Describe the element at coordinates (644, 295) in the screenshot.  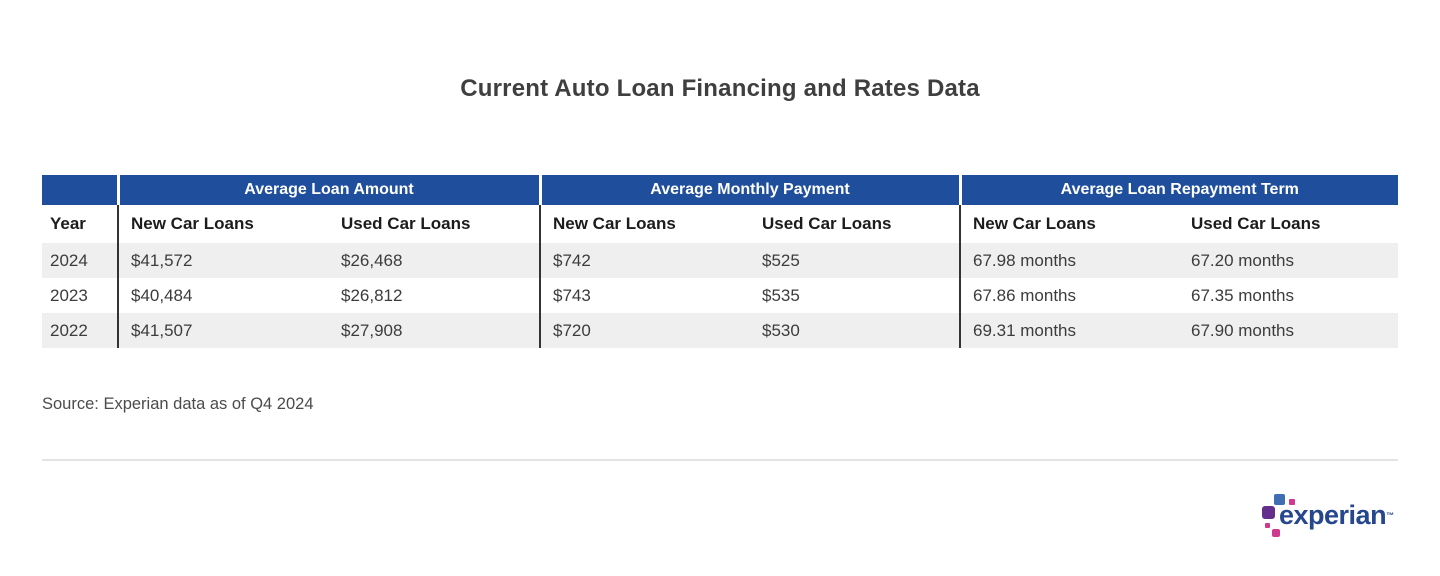
I see `value-cell: $743` at that location.